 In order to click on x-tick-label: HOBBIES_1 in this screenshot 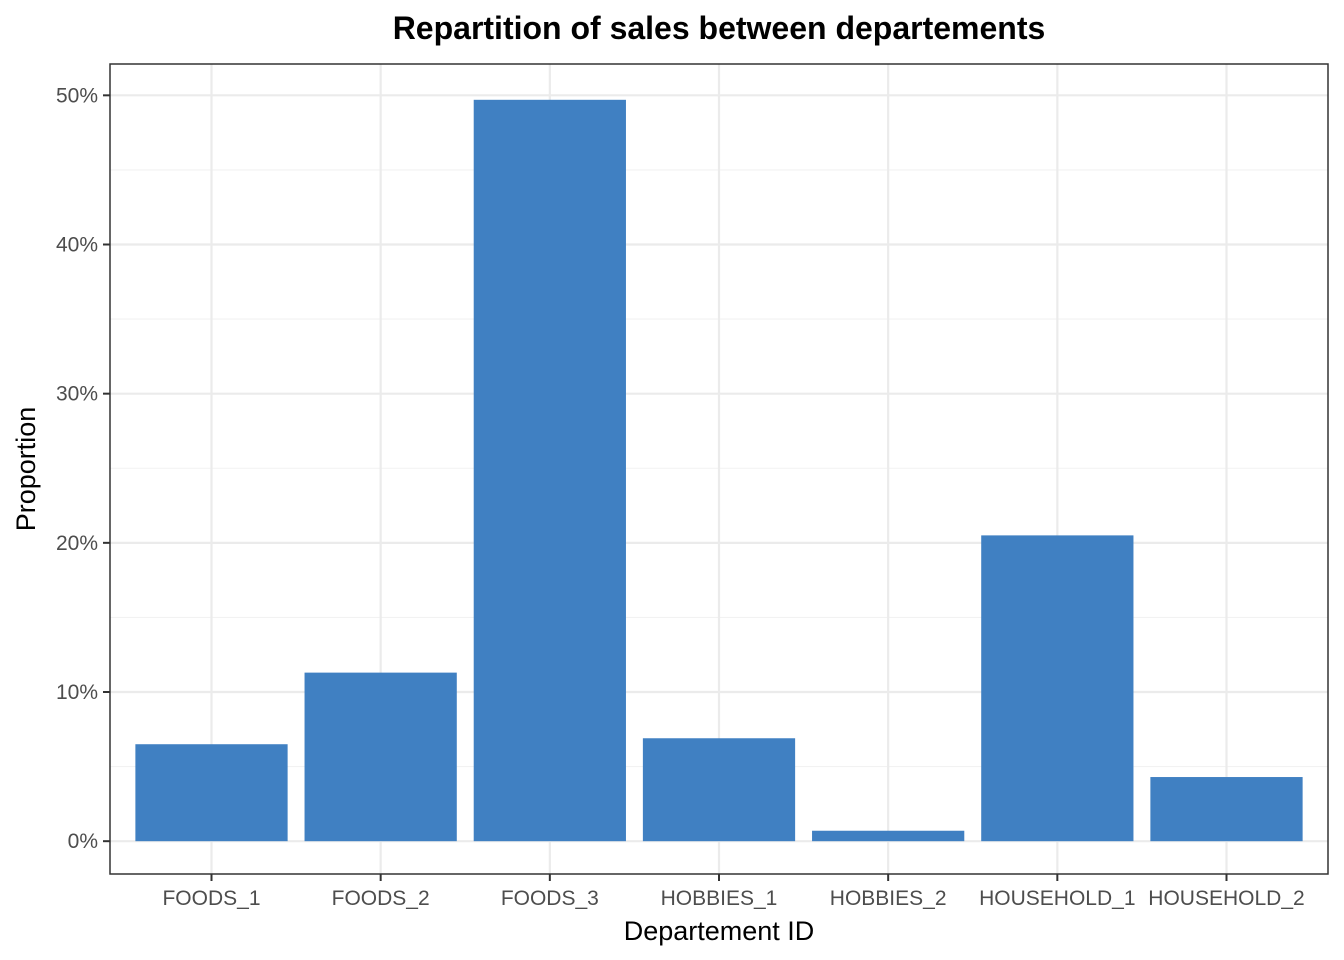, I will do `click(719, 898)`.